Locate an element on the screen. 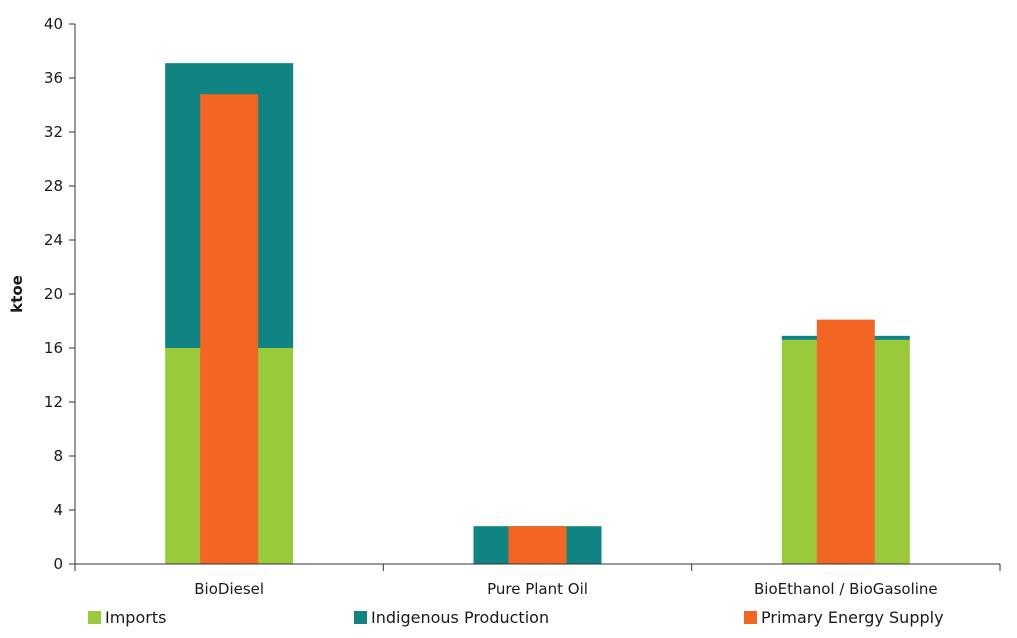 Image resolution: width=1017 pixels, height=638 pixels. bar-primary-energy-supply-pure-plant-oil is located at coordinates (537, 545).